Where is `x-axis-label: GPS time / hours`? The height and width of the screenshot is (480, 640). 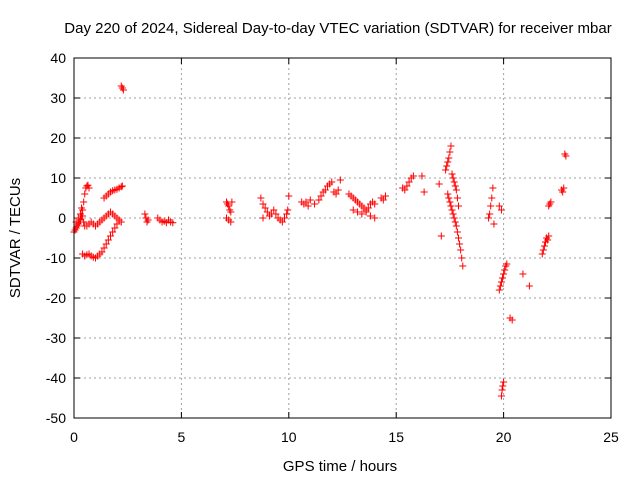
x-axis-label: GPS time / hours is located at coordinates (340, 466).